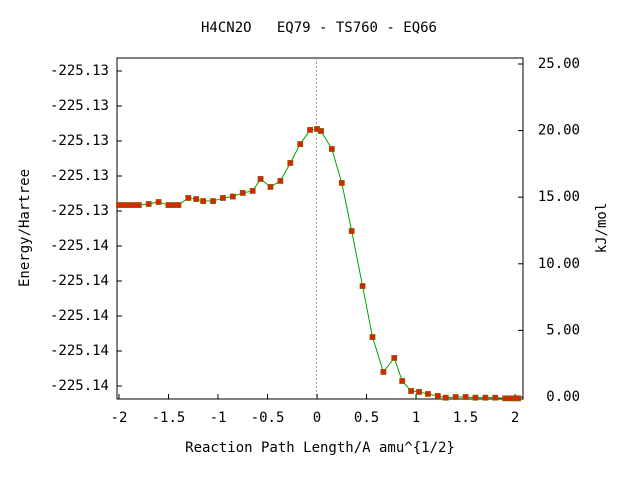 The width and height of the screenshot is (640, 480). Describe the element at coordinates (563, 397) in the screenshot. I see `y2-tick-label: 0.00` at that location.